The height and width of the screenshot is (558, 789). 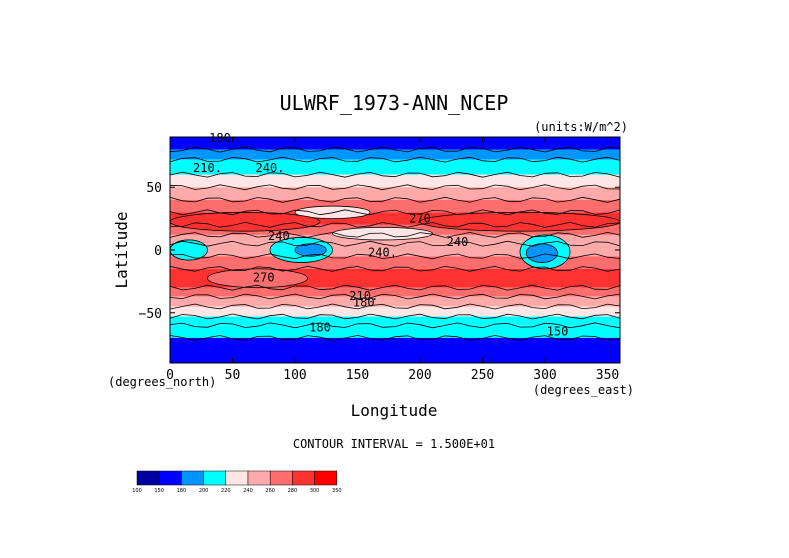 What do you see at coordinates (394, 444) in the screenshot?
I see `contour-interval-label: CONTOUR INTERVAL = 1.500E+01` at bounding box center [394, 444].